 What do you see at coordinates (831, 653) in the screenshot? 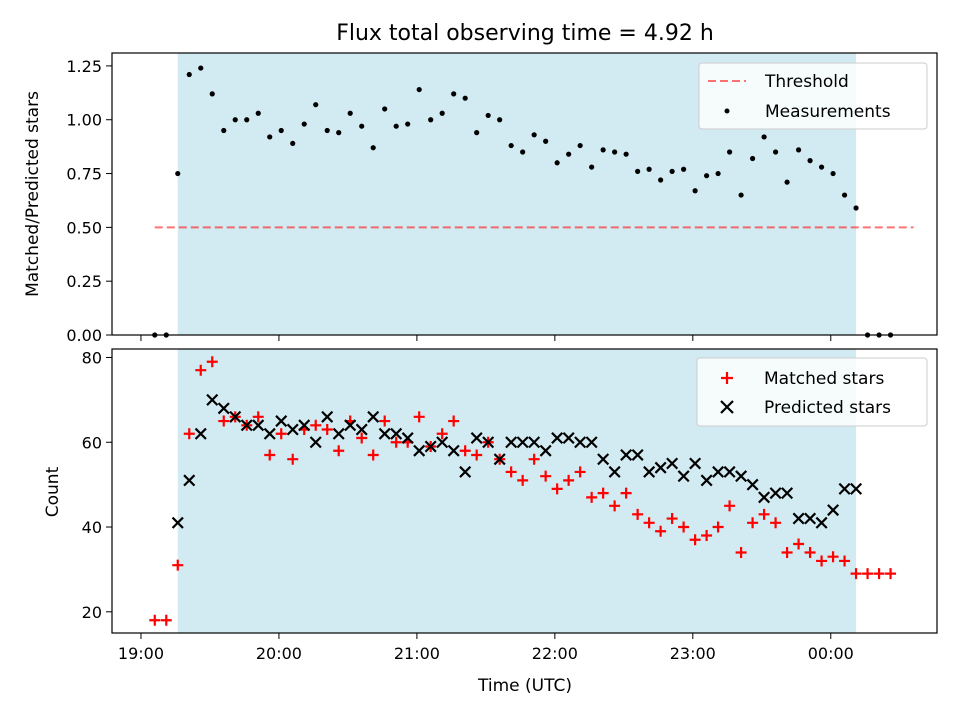
I see `x-tick-label: 00:00` at bounding box center [831, 653].